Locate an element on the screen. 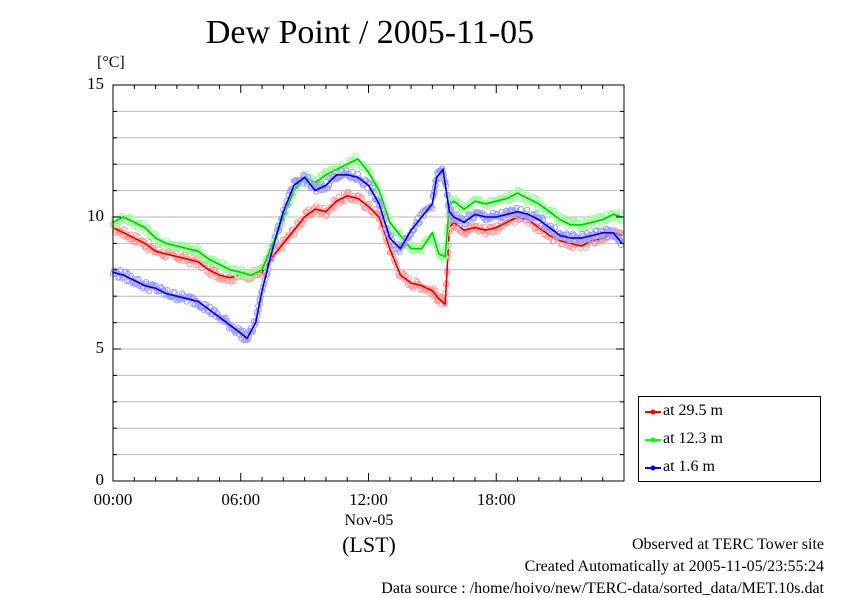 Image resolution: width=842 pixels, height=598 pixels. legend-label: at 1.6 m is located at coordinates (689, 466).